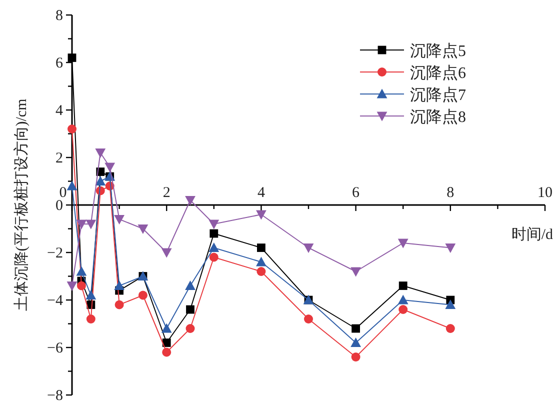 This screenshot has height=404, width=554. What do you see at coordinates (450, 193) in the screenshot?
I see `x-tick-label: 8` at bounding box center [450, 193].